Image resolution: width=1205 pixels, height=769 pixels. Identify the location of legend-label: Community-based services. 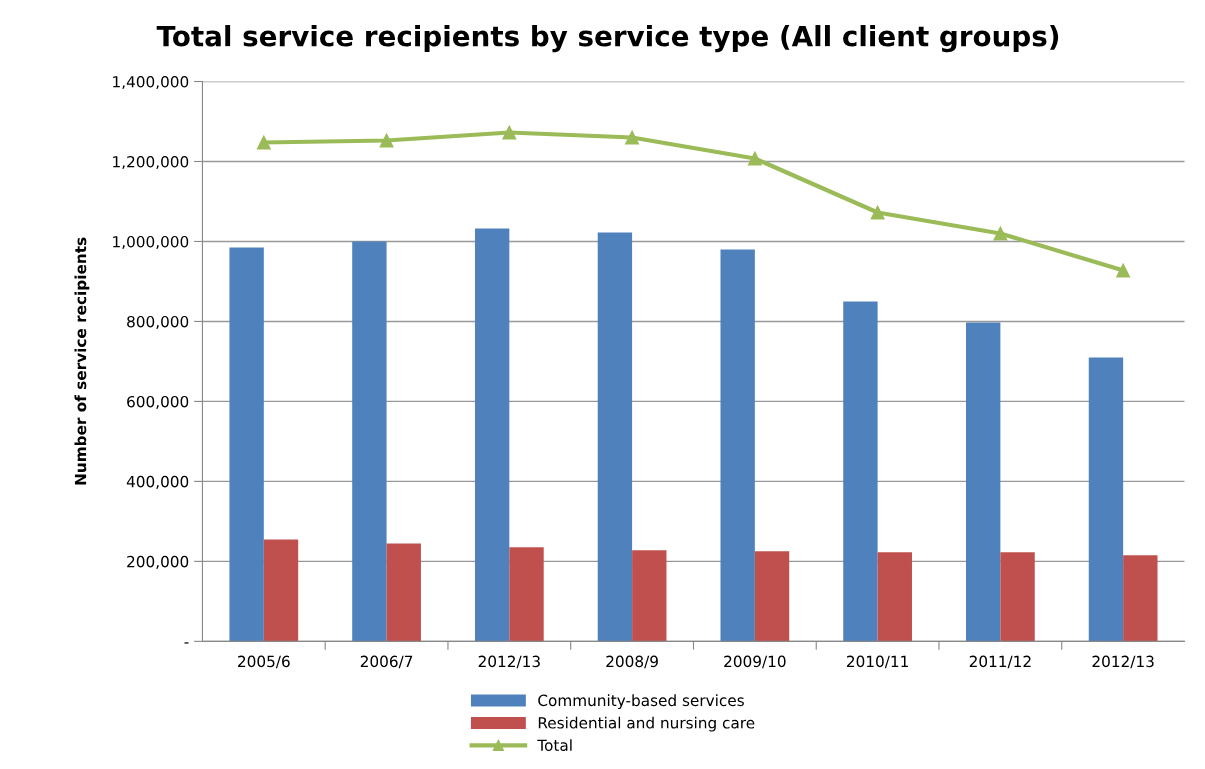
(641, 702).